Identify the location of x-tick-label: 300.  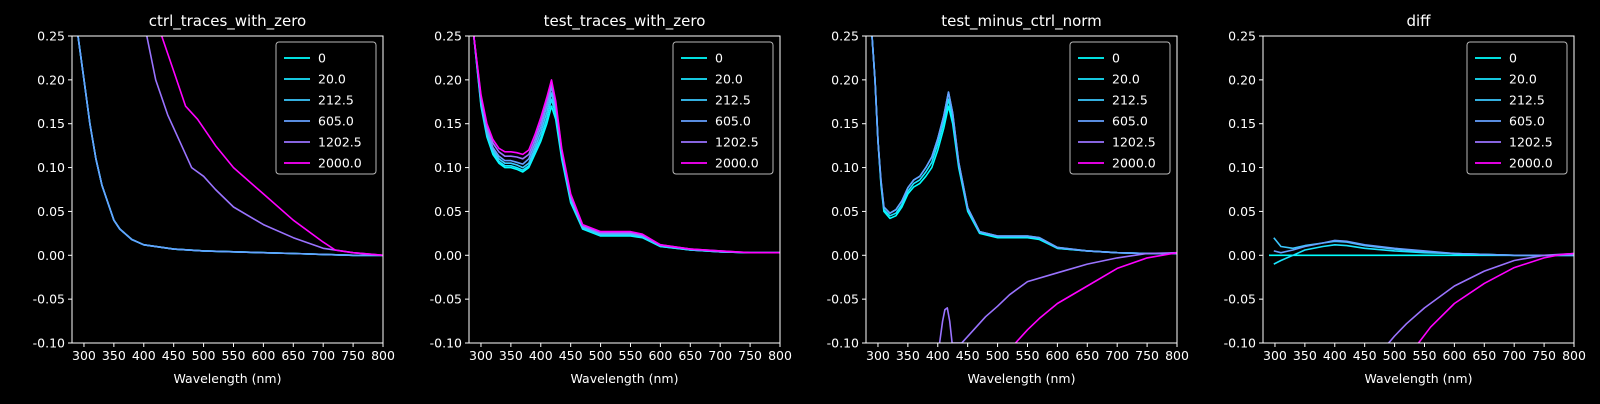
(481, 355).